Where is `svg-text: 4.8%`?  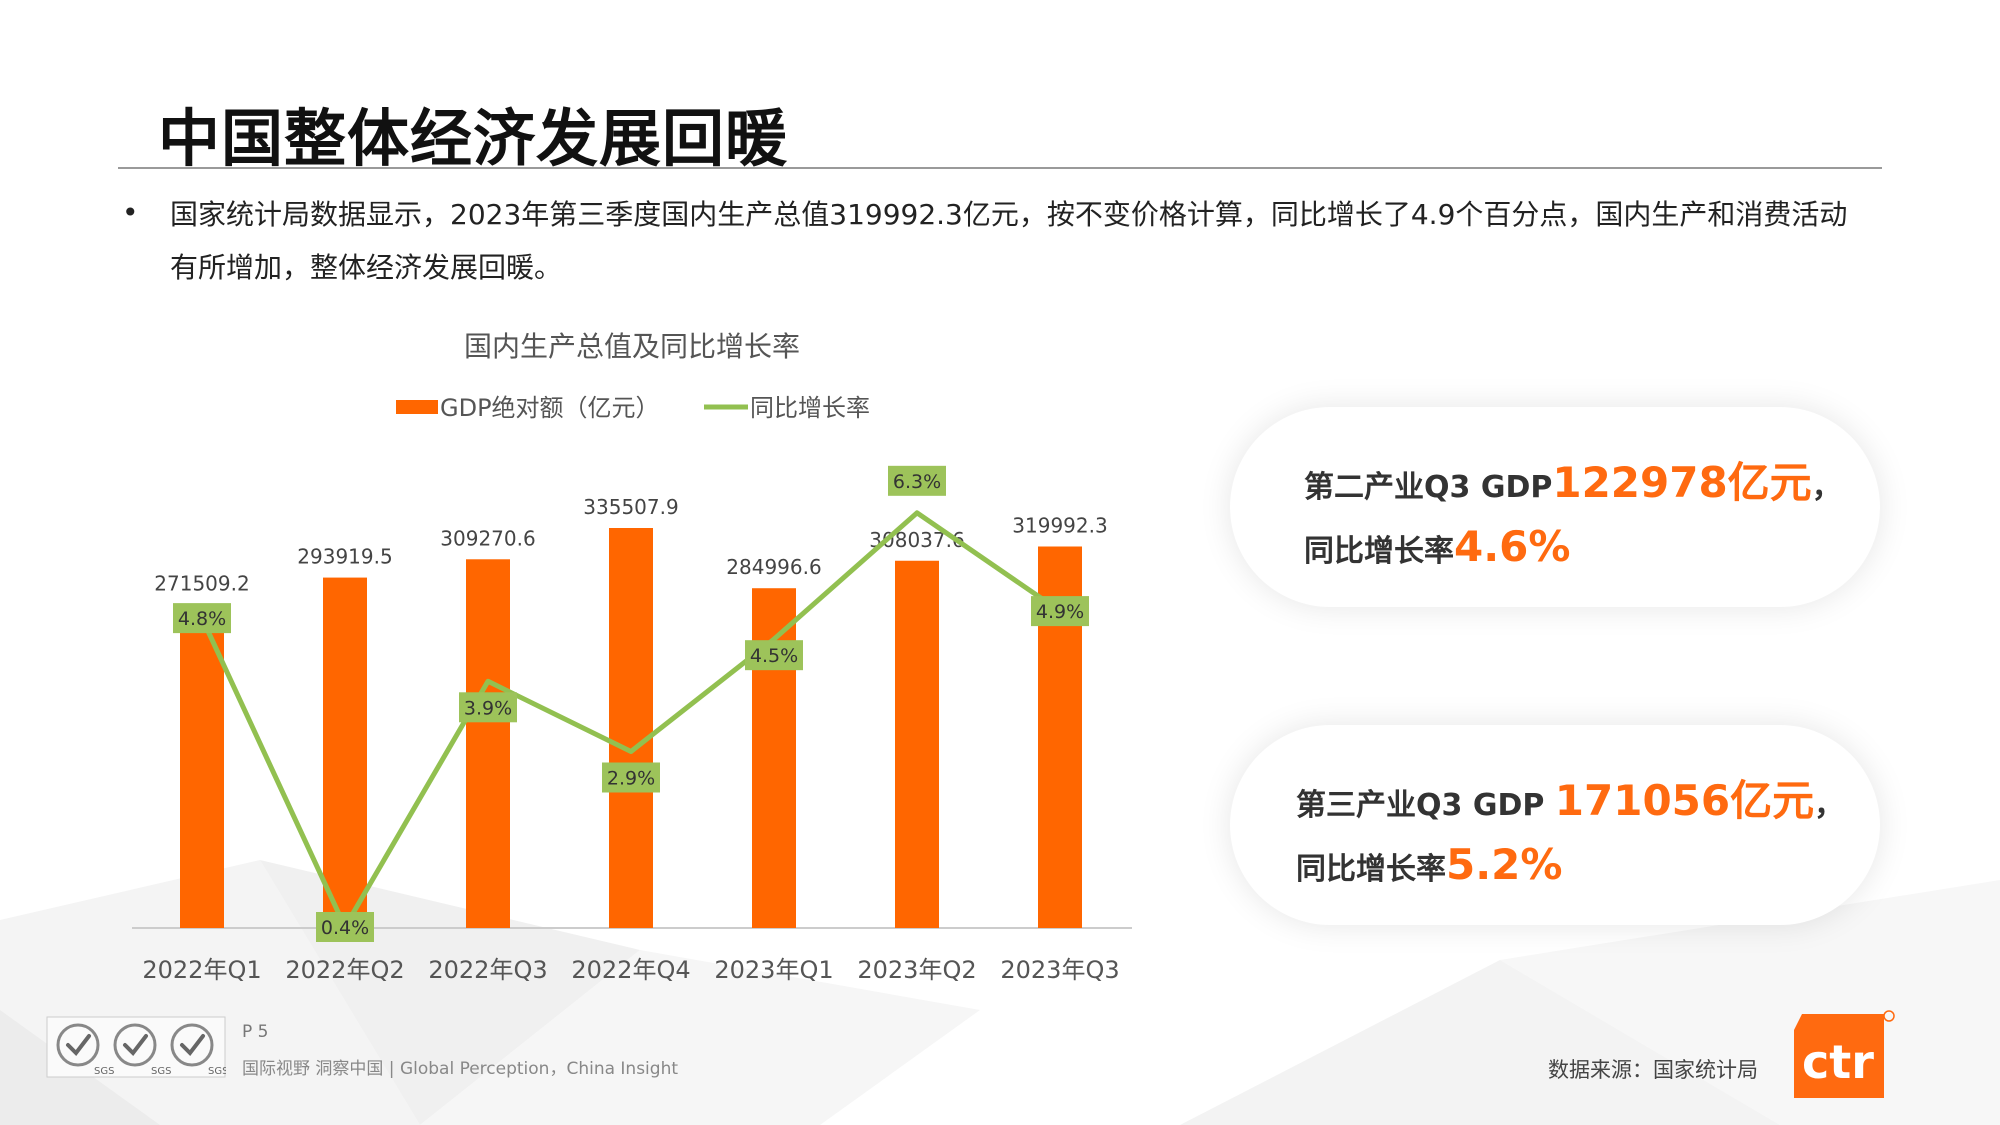 svg-text: 4.8% is located at coordinates (202, 619).